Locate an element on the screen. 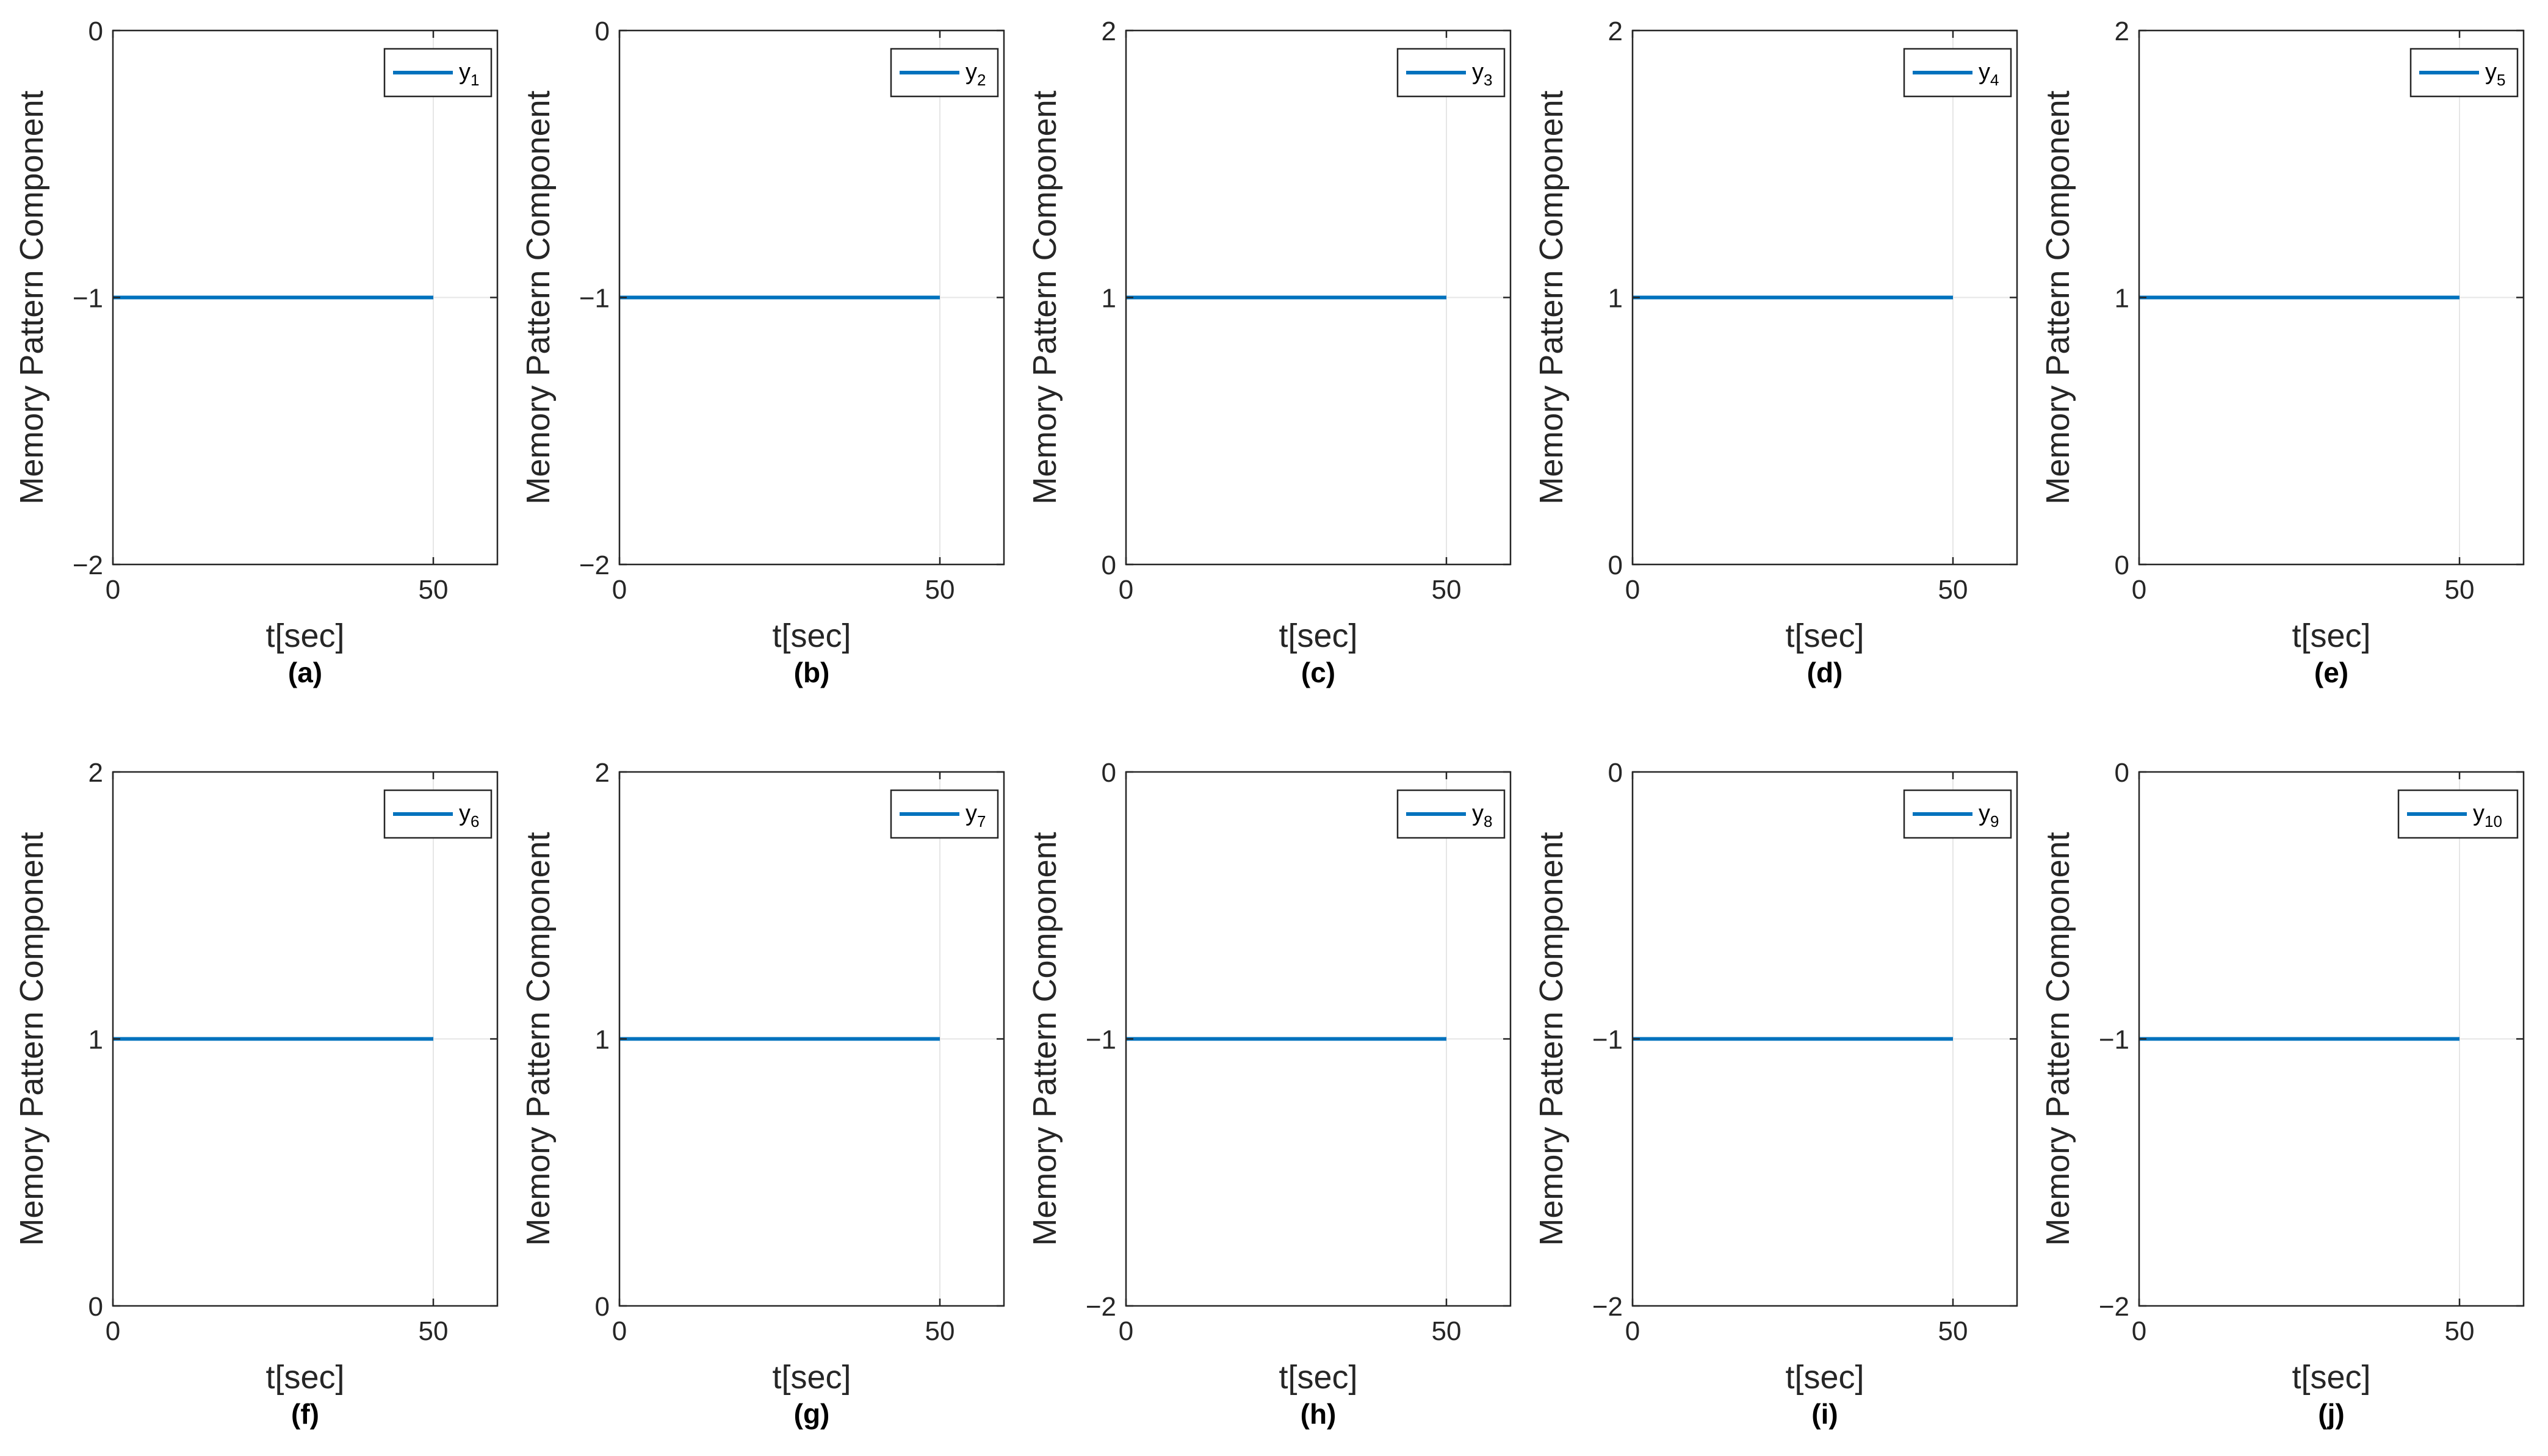  legend-label-subscript: 9 is located at coordinates (1995, 821).